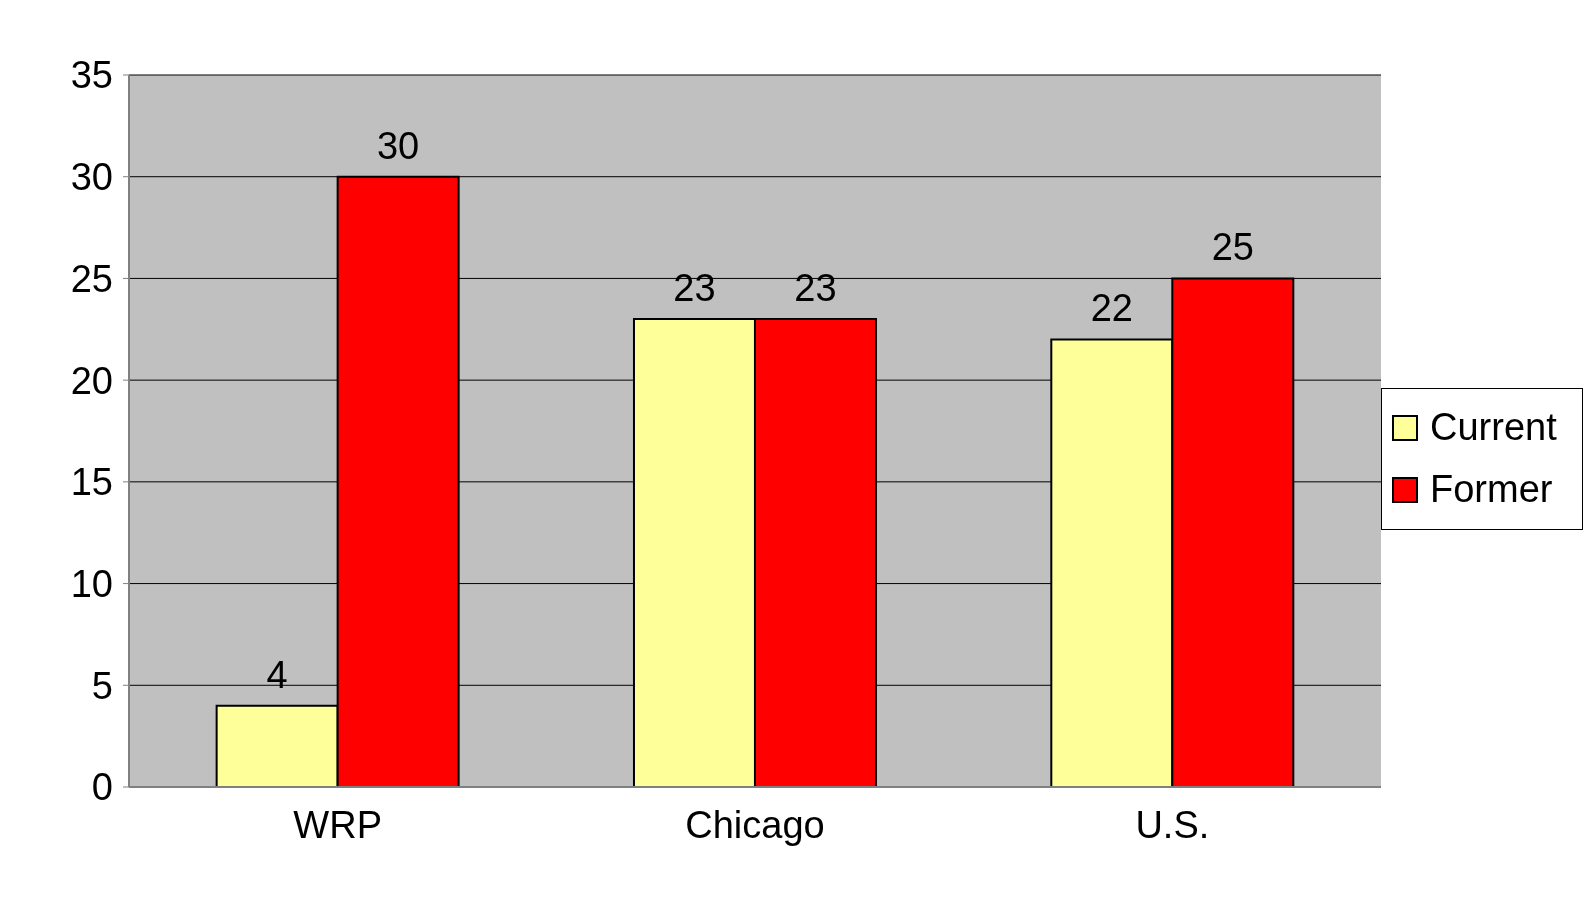 The width and height of the screenshot is (1593, 917). What do you see at coordinates (102, 685) in the screenshot?
I see `y-tick-label: 5` at bounding box center [102, 685].